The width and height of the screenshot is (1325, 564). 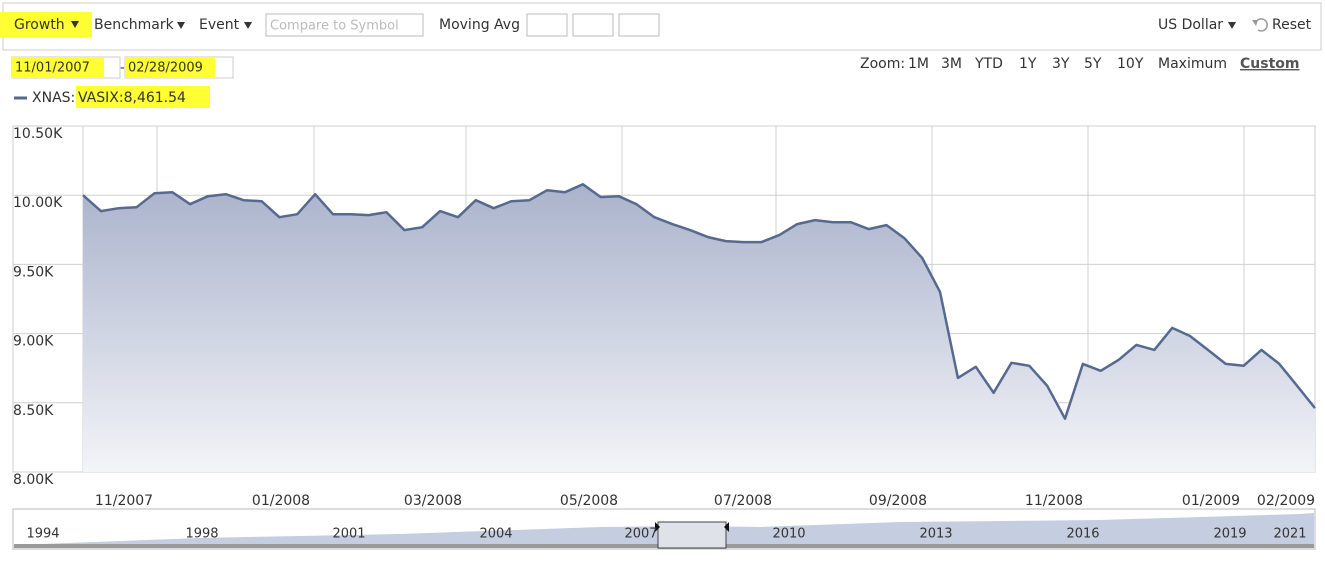 I want to click on compare-placeholder: Compare to Symbol, so click(x=334, y=26).